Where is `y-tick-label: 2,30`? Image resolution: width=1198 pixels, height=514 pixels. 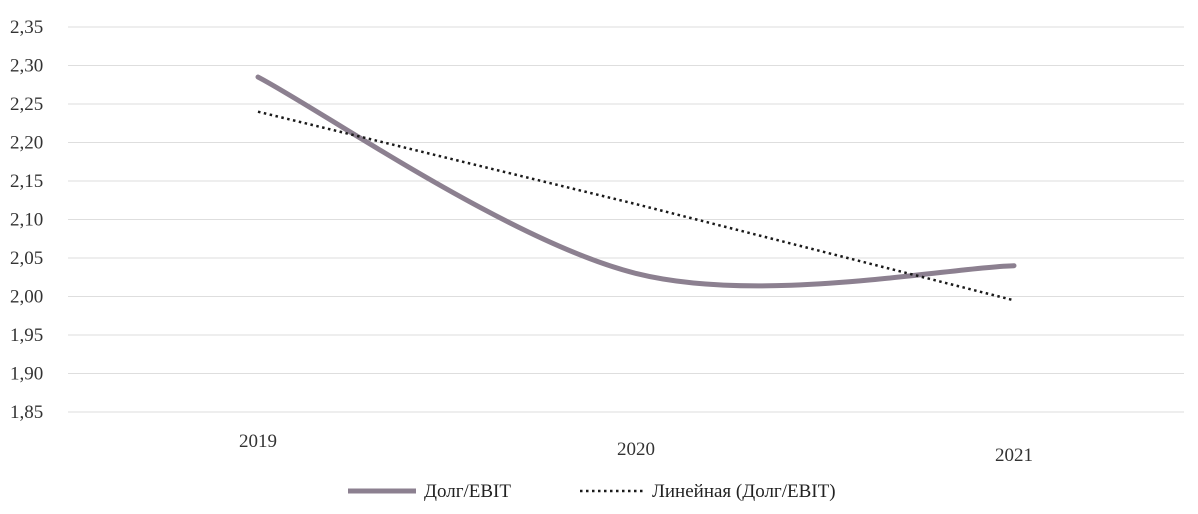
y-tick-label: 2,30 is located at coordinates (26, 66).